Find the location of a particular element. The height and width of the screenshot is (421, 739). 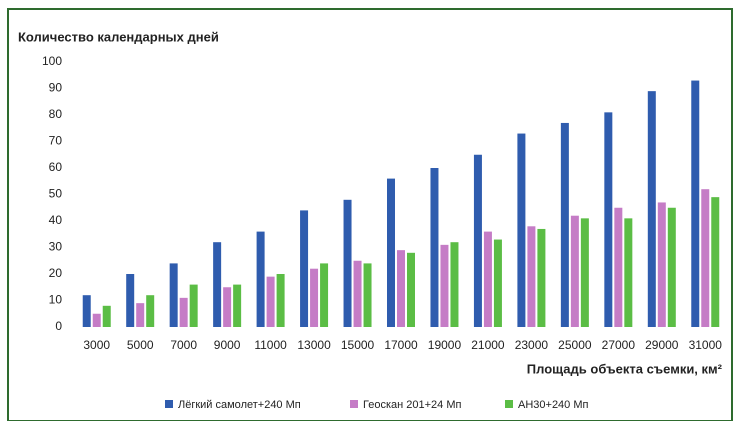

x-axis-label: Площадь объекта съемки, км² is located at coordinates (625, 368).